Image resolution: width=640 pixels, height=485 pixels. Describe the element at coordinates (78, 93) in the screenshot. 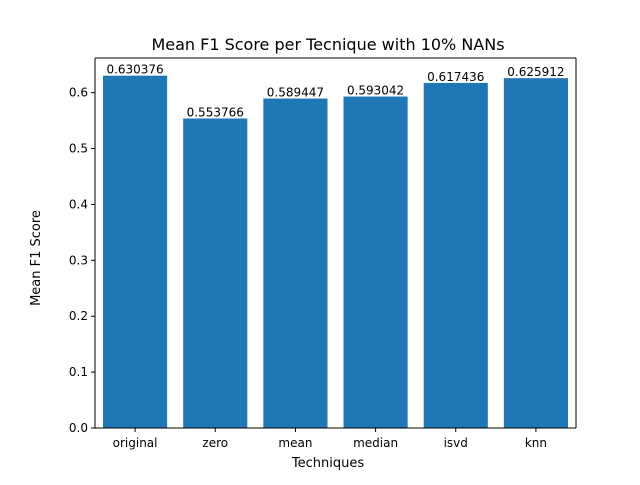

I see `y-tick-label: 0.6` at that location.